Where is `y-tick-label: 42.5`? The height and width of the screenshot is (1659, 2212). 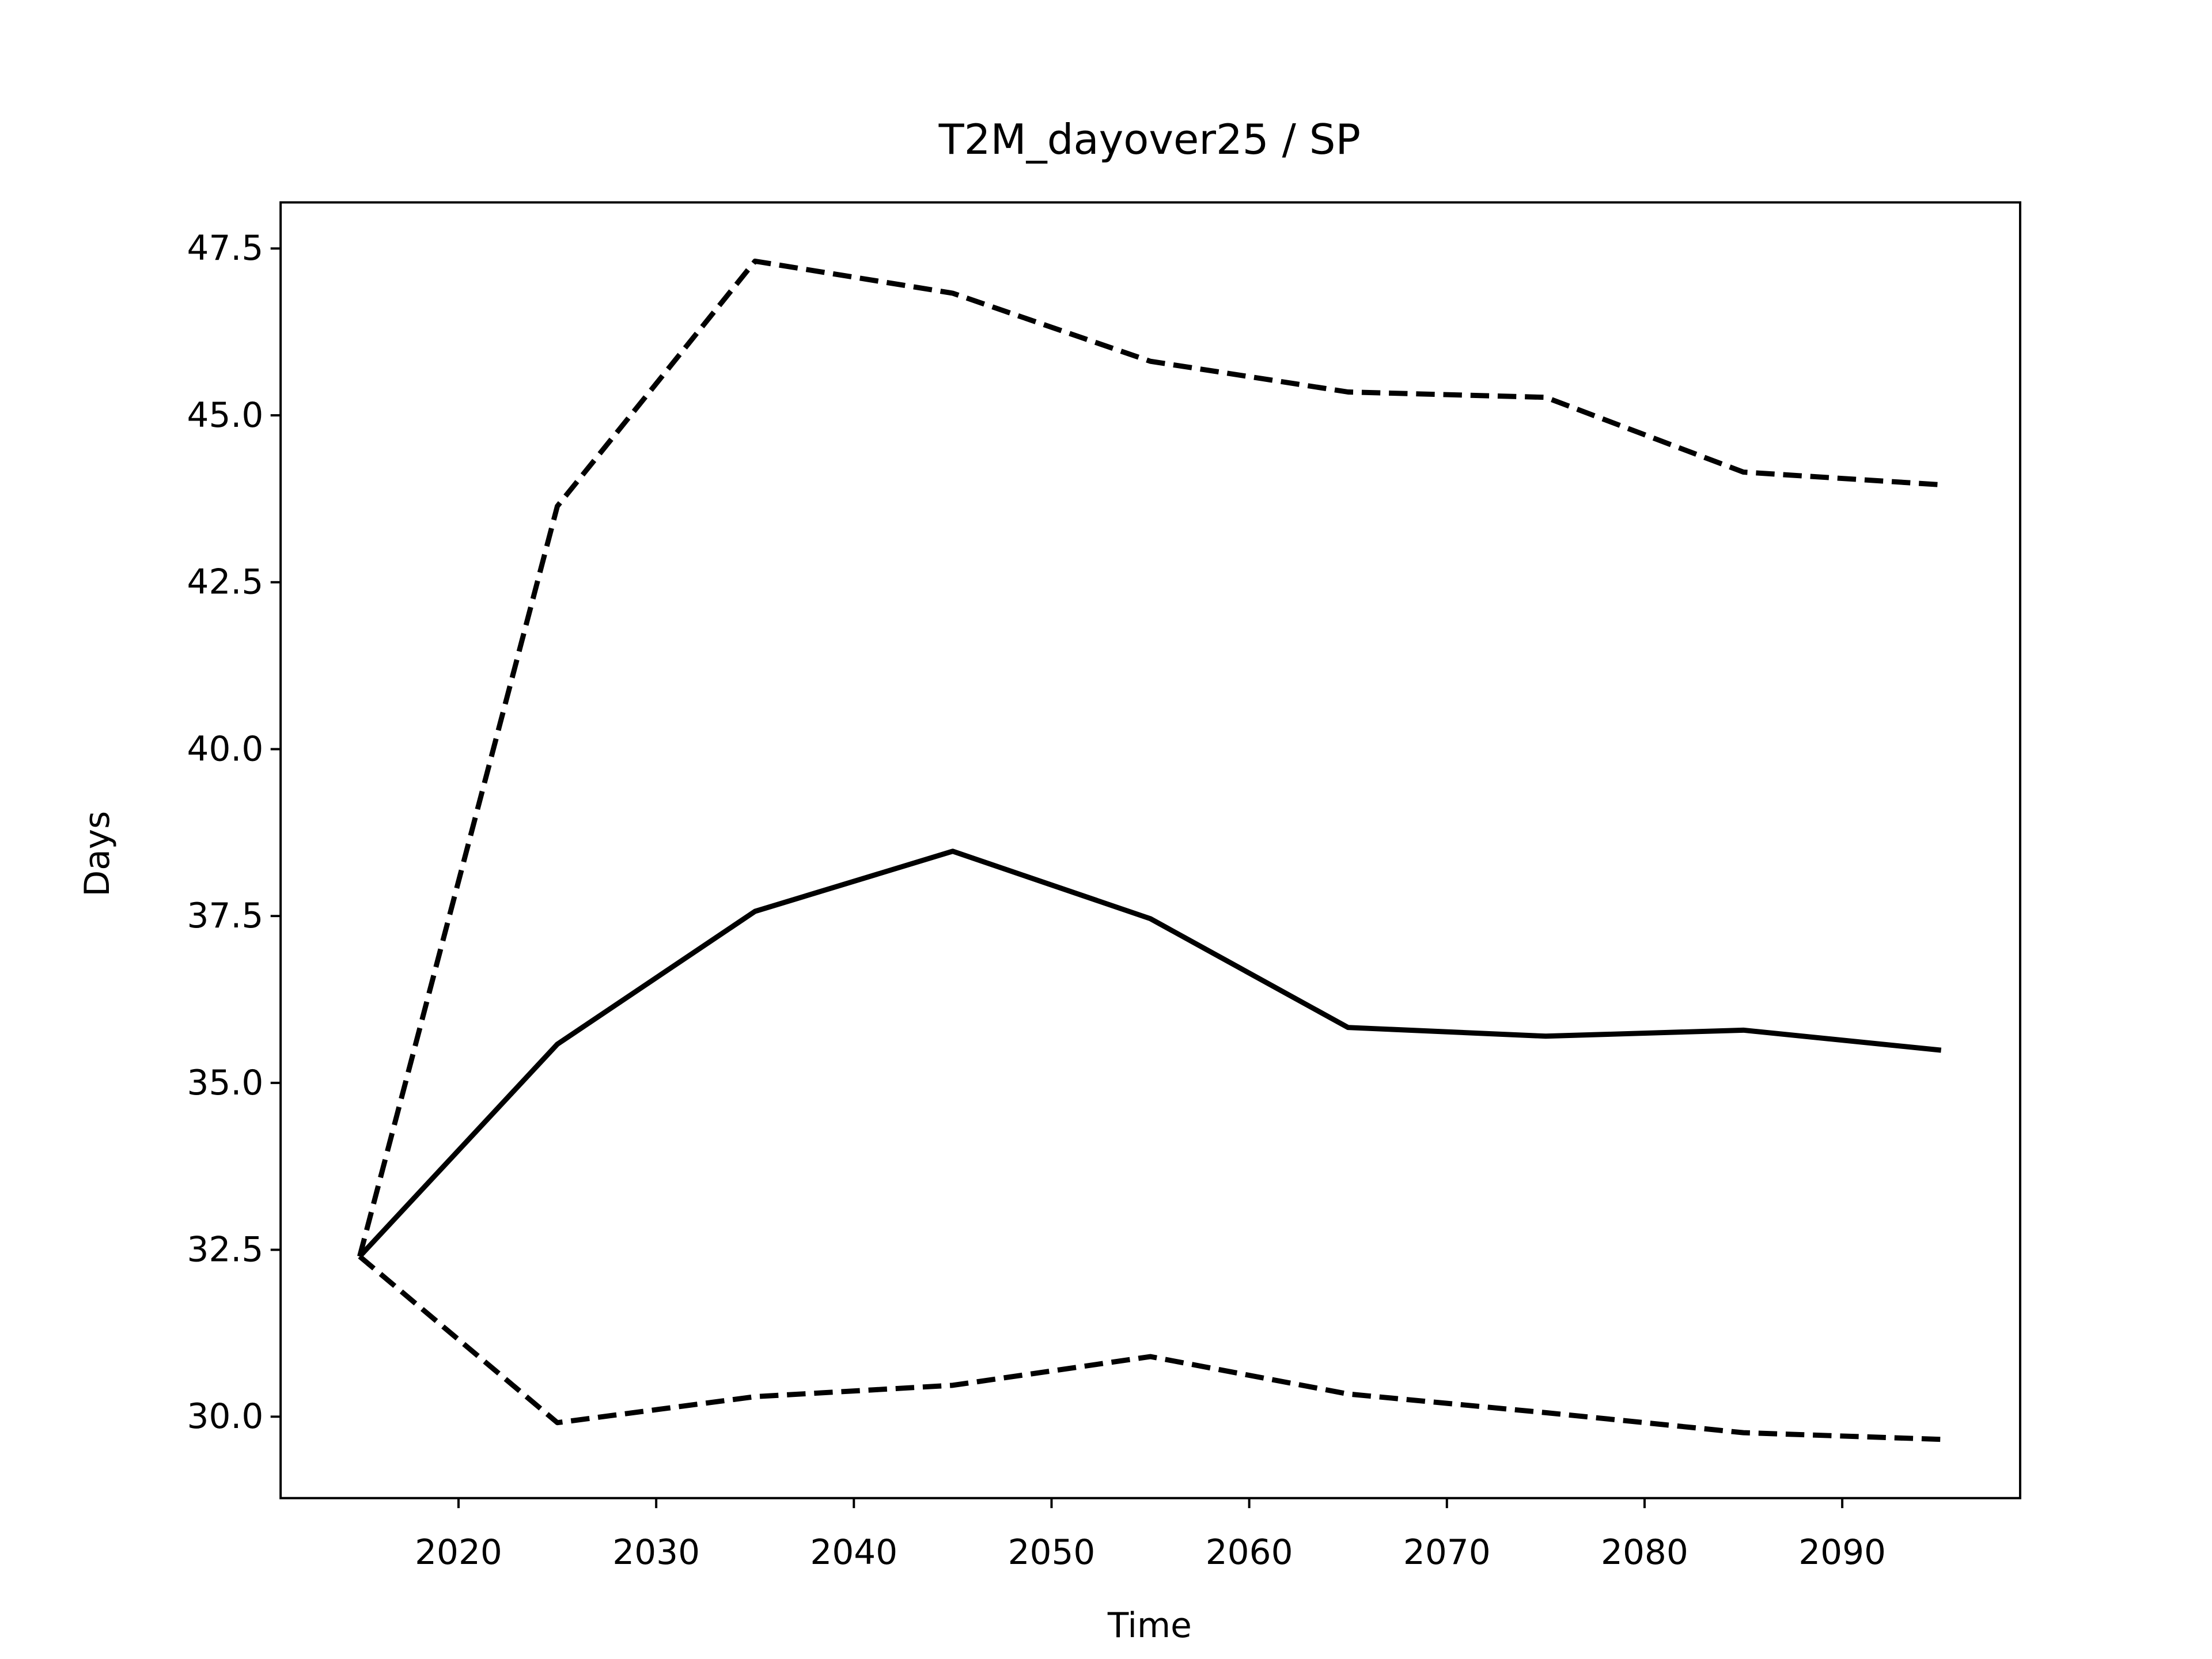 y-tick-label: 42.5 is located at coordinates (225, 583).